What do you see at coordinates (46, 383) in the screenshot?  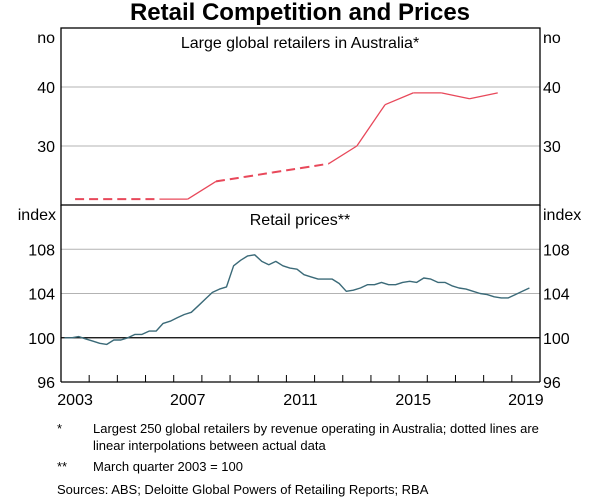 I see `bottom-left-tick-label: 96` at bounding box center [46, 383].